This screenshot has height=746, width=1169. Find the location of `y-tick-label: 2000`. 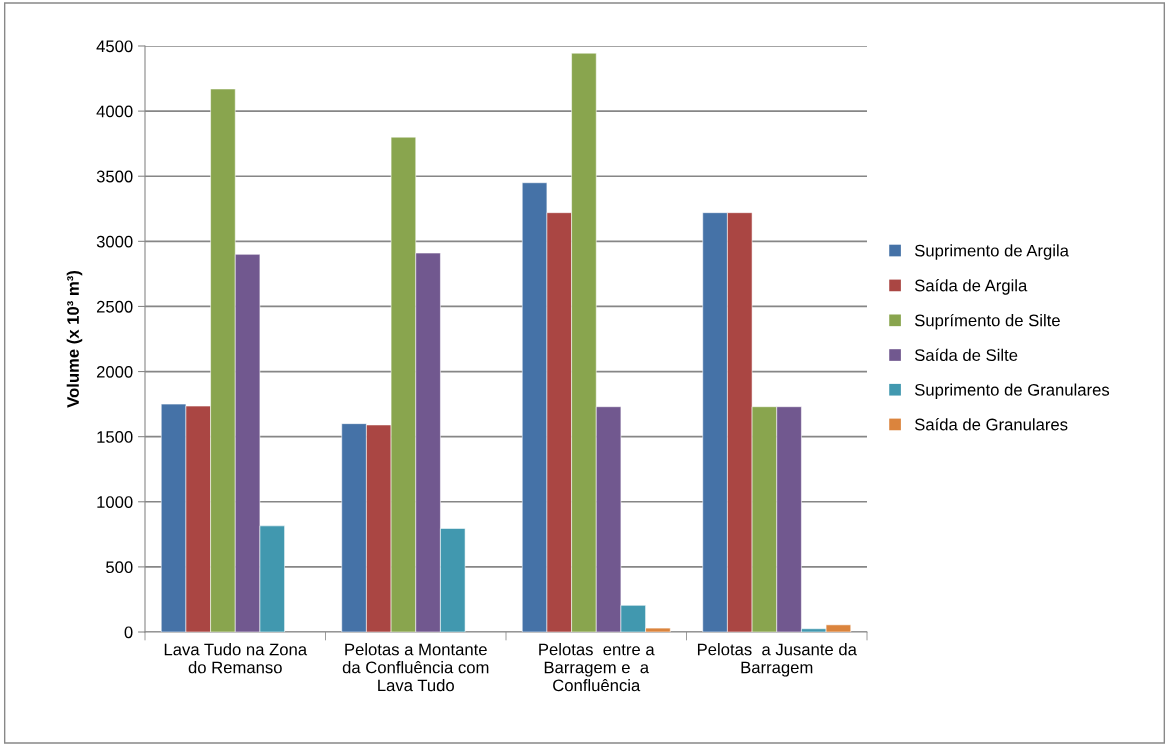

y-tick-label: 2000 is located at coordinates (114, 371).